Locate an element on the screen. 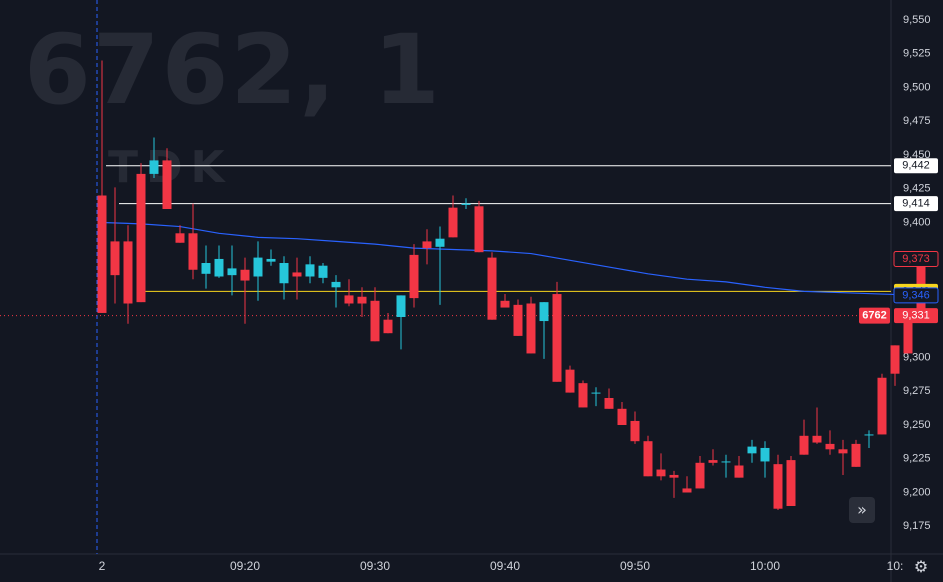  x-axis-tick-label: 09:30 is located at coordinates (375, 566).